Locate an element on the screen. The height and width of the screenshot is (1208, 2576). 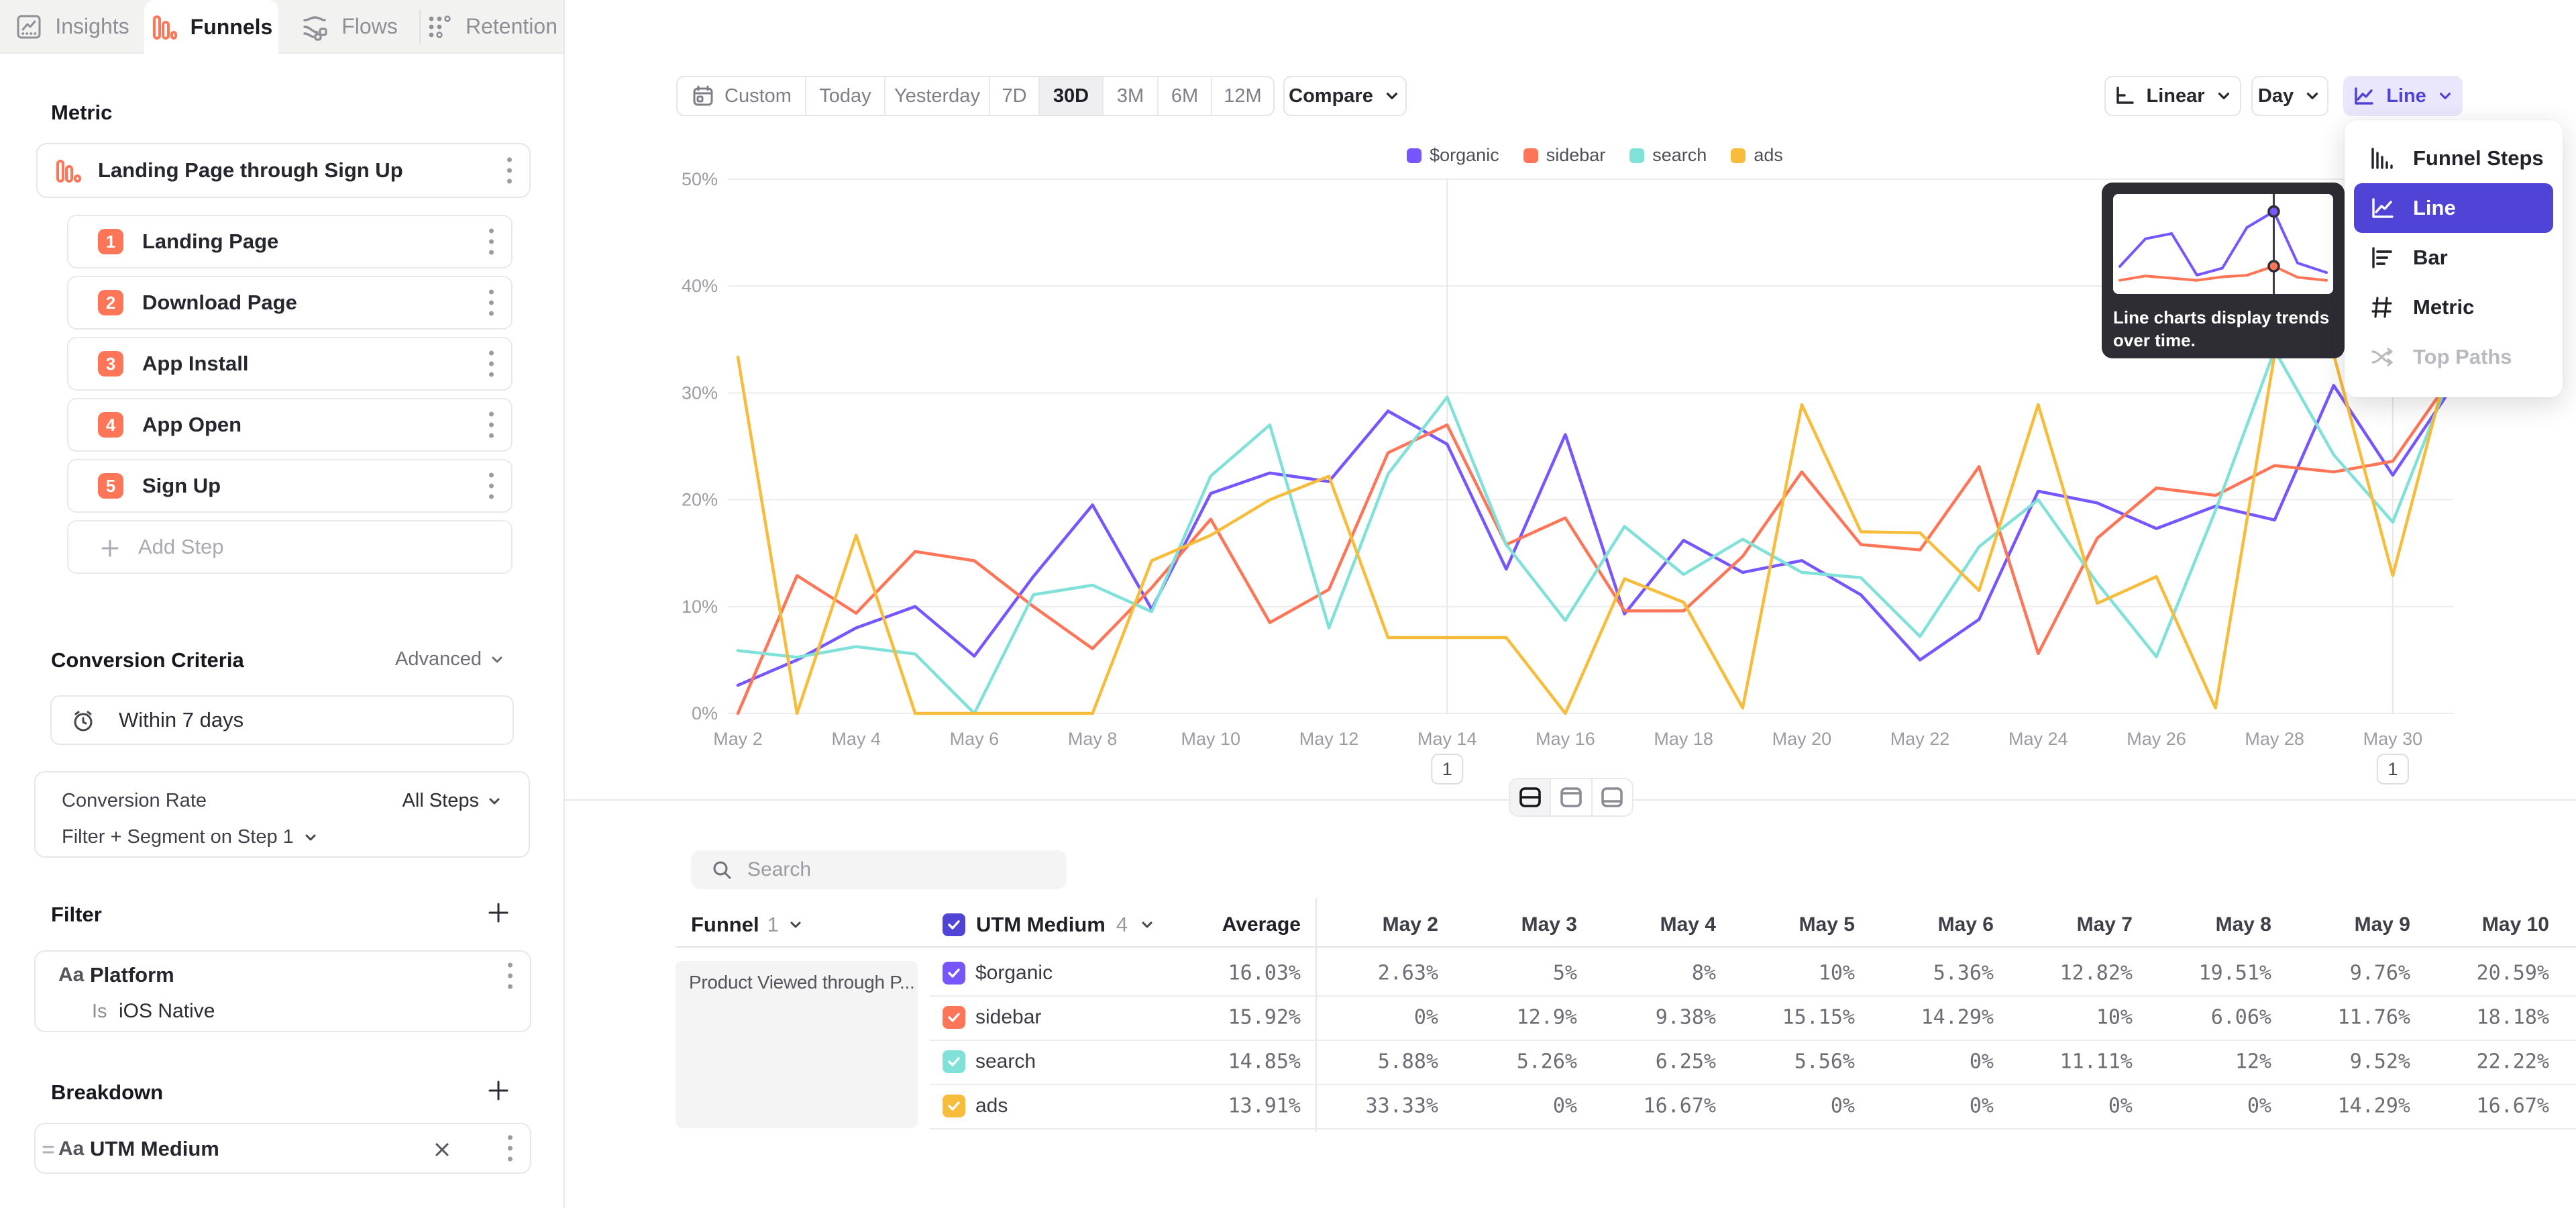
select-all-checkbox is located at coordinates (954, 925).